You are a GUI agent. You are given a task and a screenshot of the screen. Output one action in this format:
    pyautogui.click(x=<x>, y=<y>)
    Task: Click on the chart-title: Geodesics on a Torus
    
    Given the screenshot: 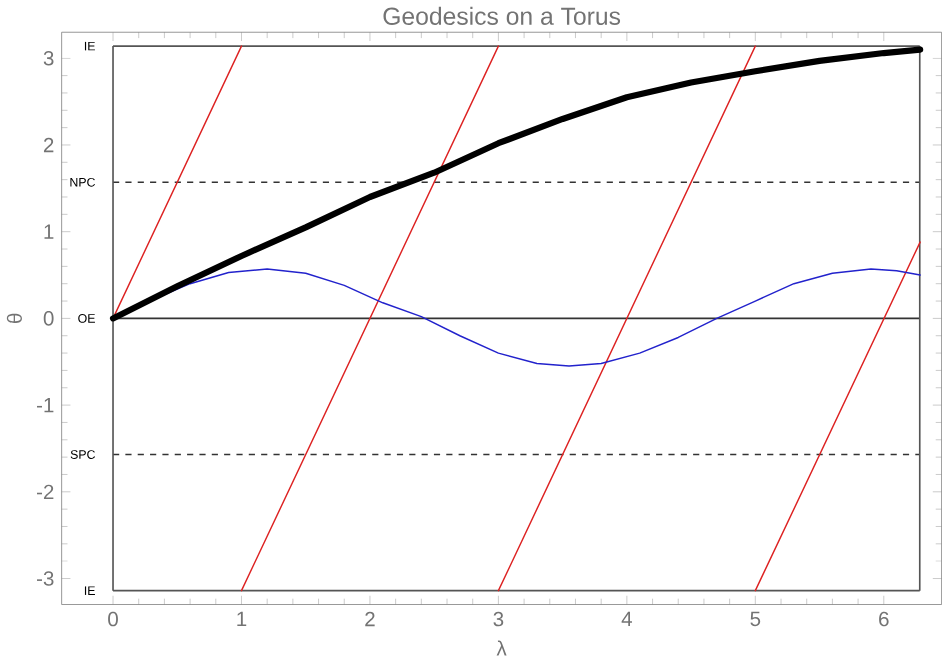 What is the action you would take?
    pyautogui.click(x=502, y=15)
    